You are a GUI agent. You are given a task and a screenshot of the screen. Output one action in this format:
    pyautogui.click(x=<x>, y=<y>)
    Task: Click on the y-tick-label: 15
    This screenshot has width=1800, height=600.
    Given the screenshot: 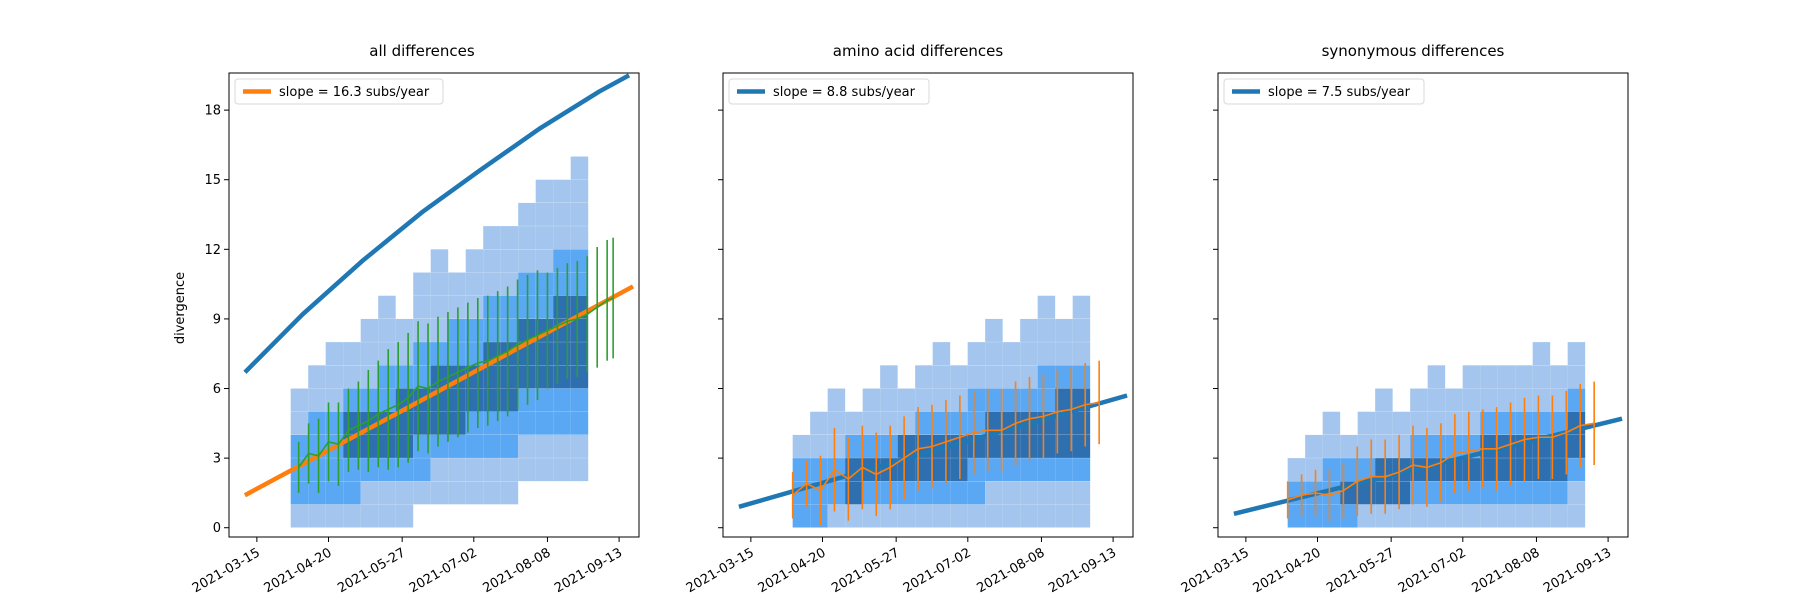 What is the action you would take?
    pyautogui.click(x=212, y=180)
    